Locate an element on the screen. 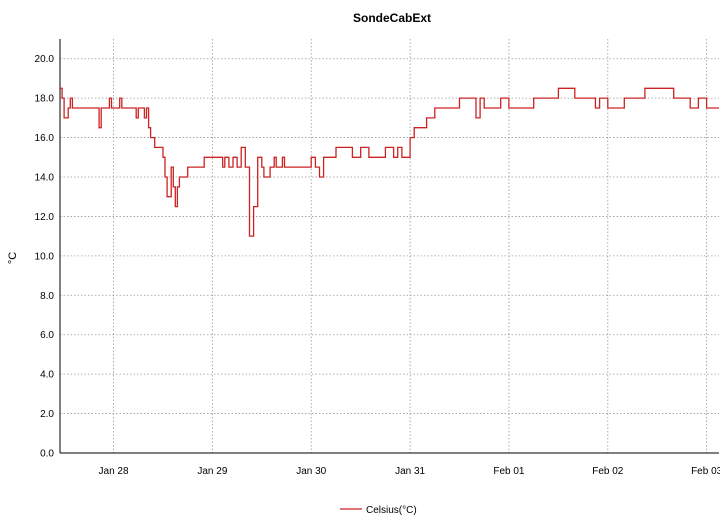 The height and width of the screenshot is (515, 720). y-tick-label: 14.0 is located at coordinates (45, 178).